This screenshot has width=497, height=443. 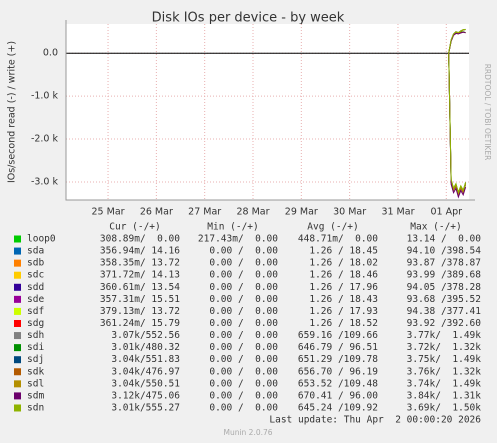 What do you see at coordinates (338, 383) in the screenshot?
I see `legend-value: 653.52 /109.48` at bounding box center [338, 383].